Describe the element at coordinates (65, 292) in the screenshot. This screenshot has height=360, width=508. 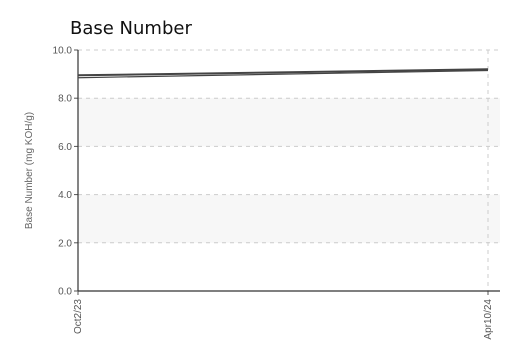
I see `y-tick-label: 0.0` at that location.